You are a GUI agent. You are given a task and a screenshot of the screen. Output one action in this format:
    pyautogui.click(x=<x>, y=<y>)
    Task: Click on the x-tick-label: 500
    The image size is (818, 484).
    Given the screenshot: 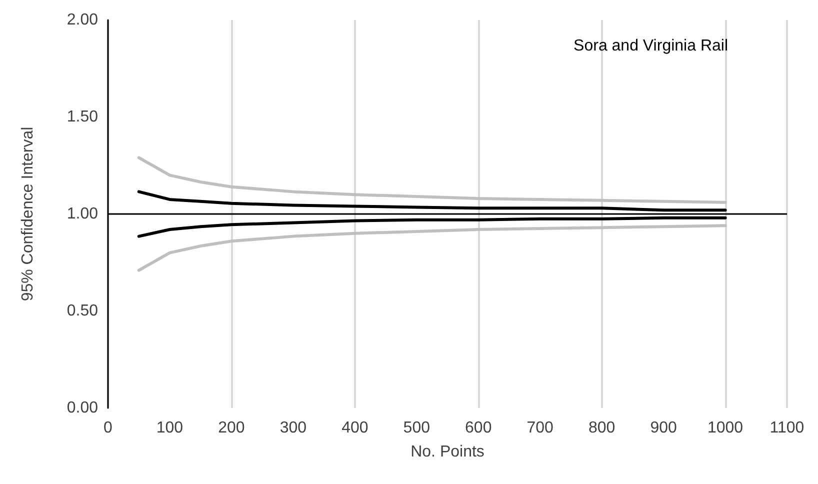 What is the action you would take?
    pyautogui.click(x=416, y=428)
    